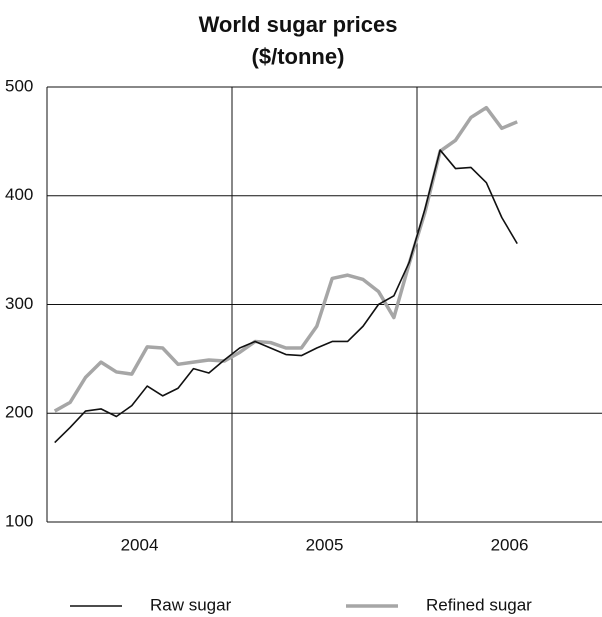 The width and height of the screenshot is (602, 617). Describe the element at coordinates (19, 412) in the screenshot. I see `y-tick-label: 200` at that location.